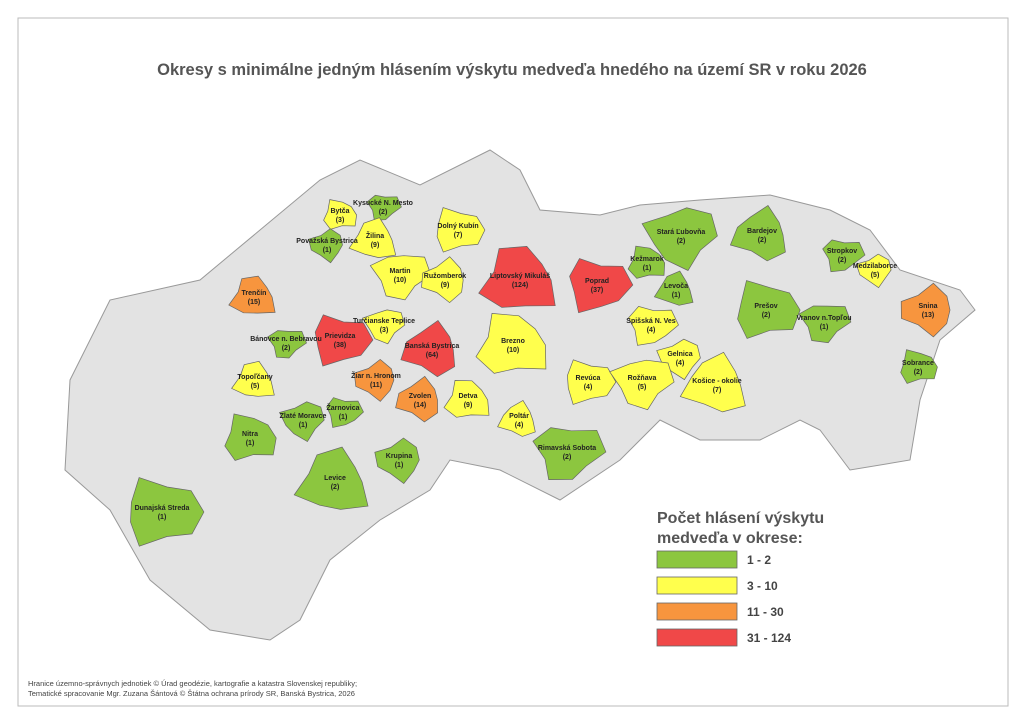  I want to click on district-name: Medzilaborce, so click(875, 266).